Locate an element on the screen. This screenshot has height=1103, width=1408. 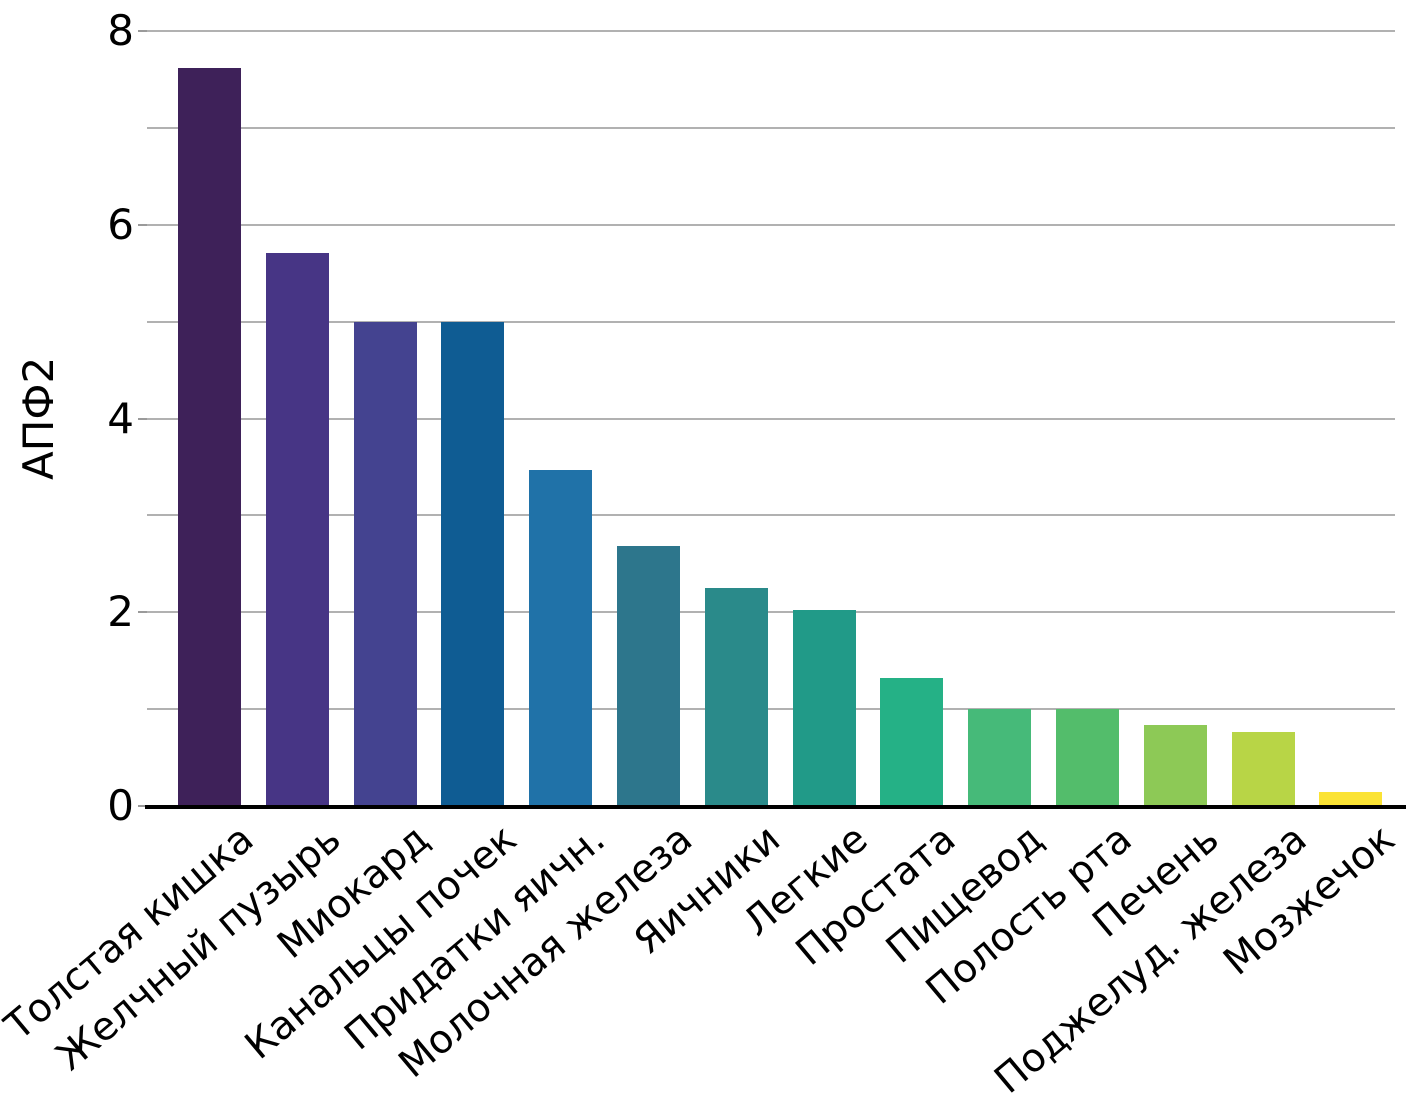
y-tick-label: 2 is located at coordinates (120, 612).